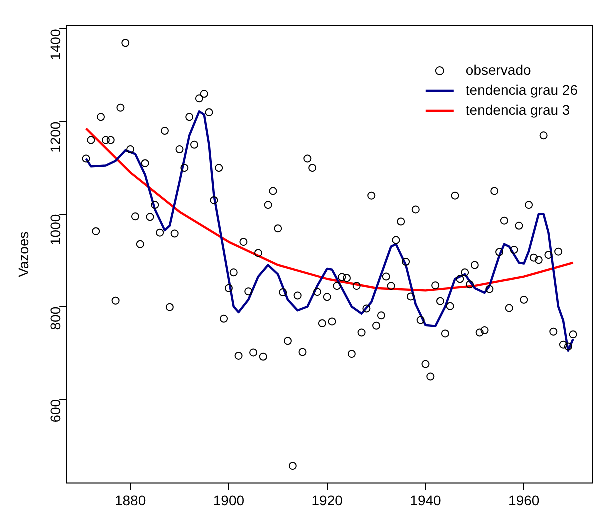 The height and width of the screenshot is (521, 607). Describe the element at coordinates (518, 110) in the screenshot. I see `legend-label: tendencia grau 3` at that location.